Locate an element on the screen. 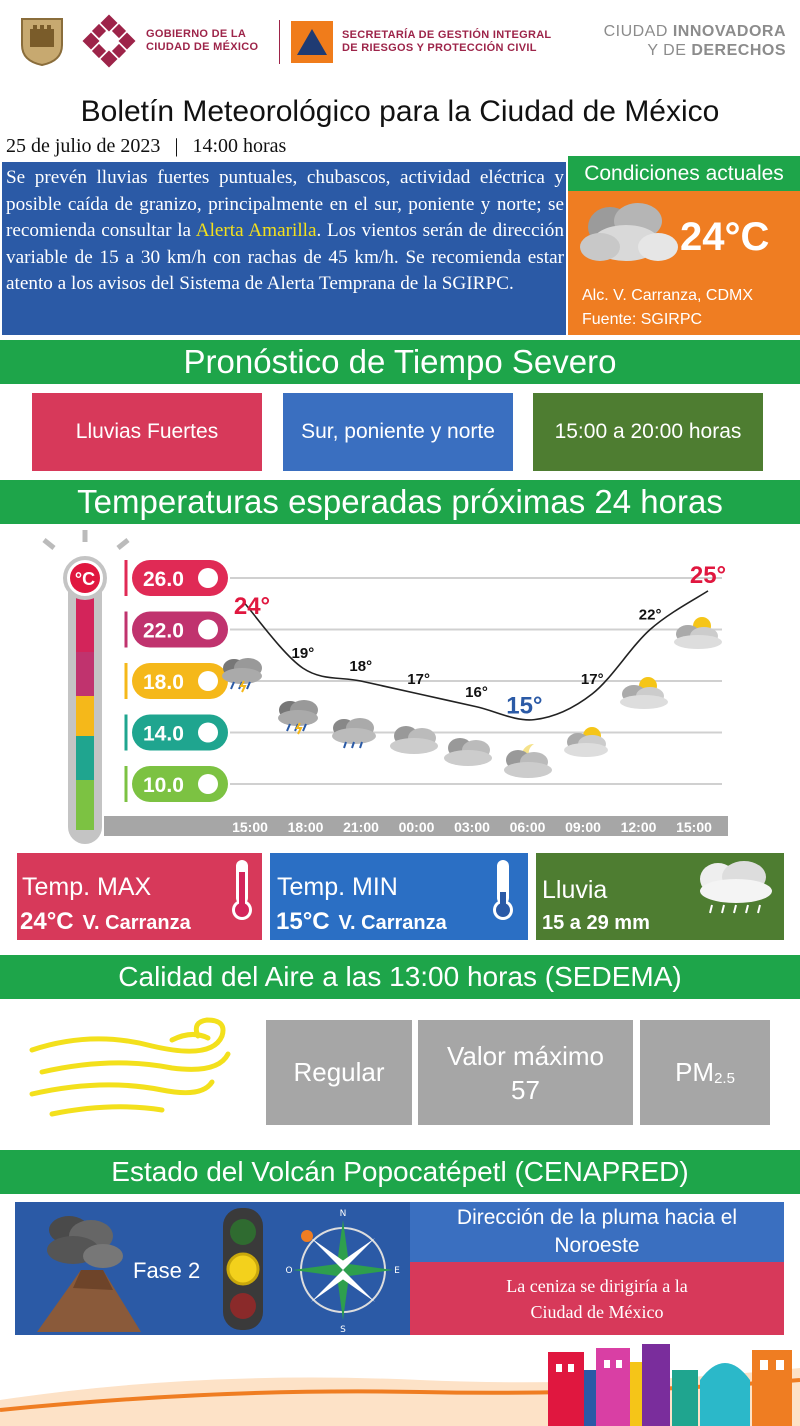  scale-pill: 14.0 is located at coordinates (176, 732).